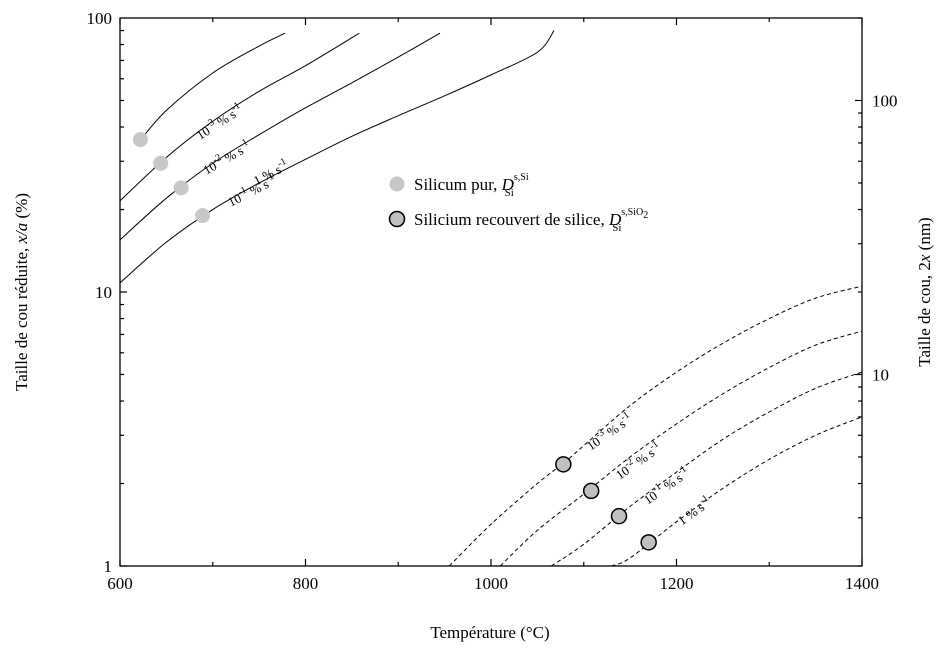 The image size is (941, 648). Describe the element at coordinates (306, 583) in the screenshot. I see `x-tick-label: 800` at that location.